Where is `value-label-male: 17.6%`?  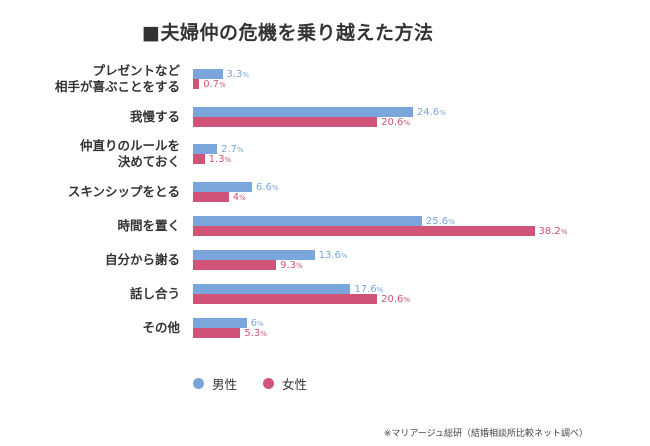
value-label-male: 17.6% is located at coordinates (369, 289).